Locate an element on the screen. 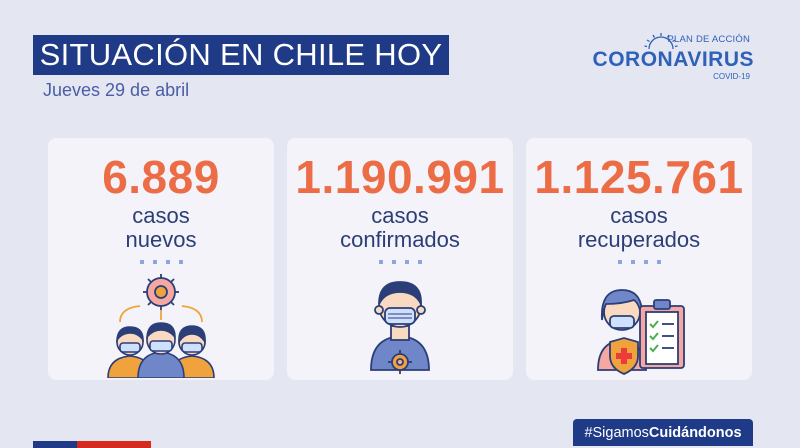  recovered-cases-label: casos recuperados is located at coordinates (639, 228).